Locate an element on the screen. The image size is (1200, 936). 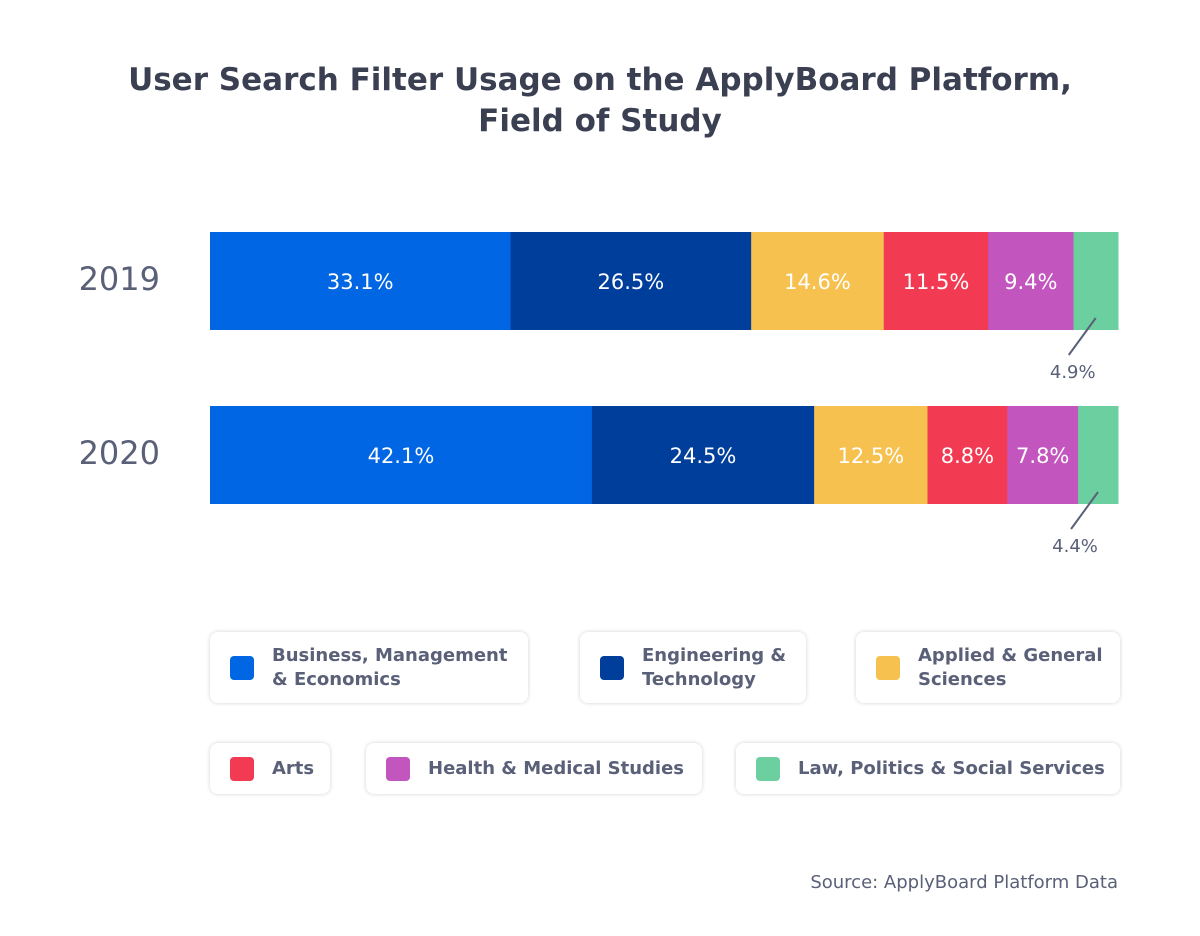
data-label-2019-3: 14.6% is located at coordinates (817, 282).